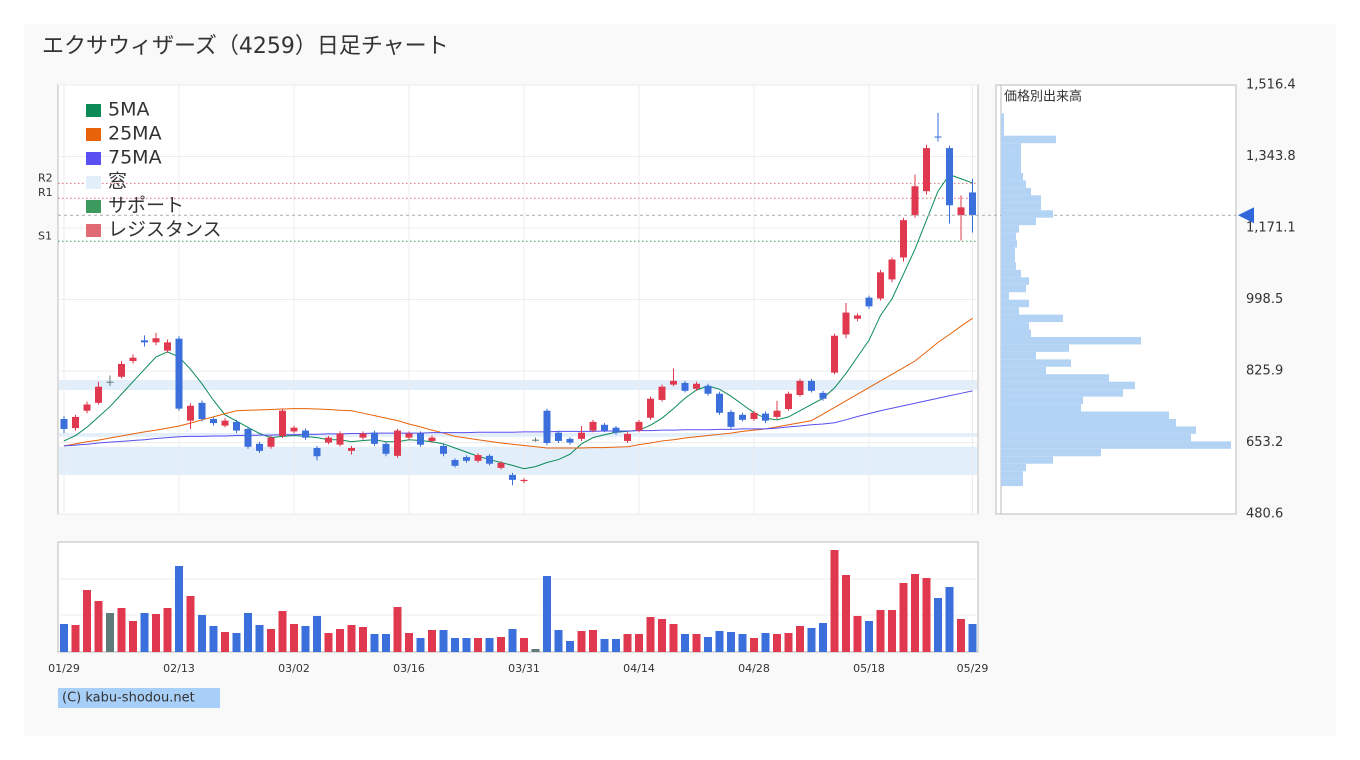 The width and height of the screenshot is (1360, 760). What do you see at coordinates (135, 134) in the screenshot?
I see `legend-label: 25MA` at bounding box center [135, 134].